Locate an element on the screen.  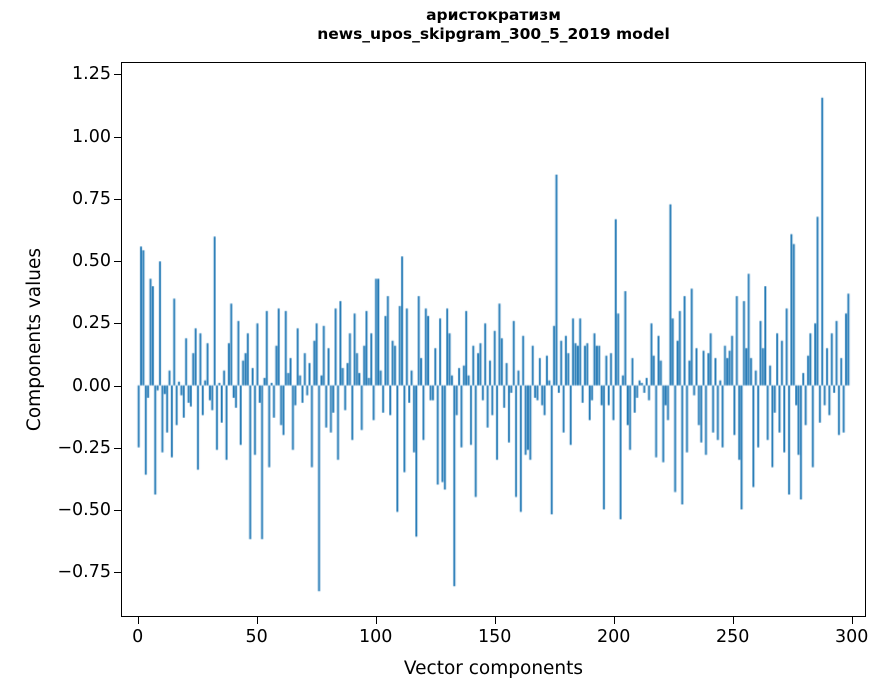
y-tick-label: 1.00 is located at coordinates (91, 136).